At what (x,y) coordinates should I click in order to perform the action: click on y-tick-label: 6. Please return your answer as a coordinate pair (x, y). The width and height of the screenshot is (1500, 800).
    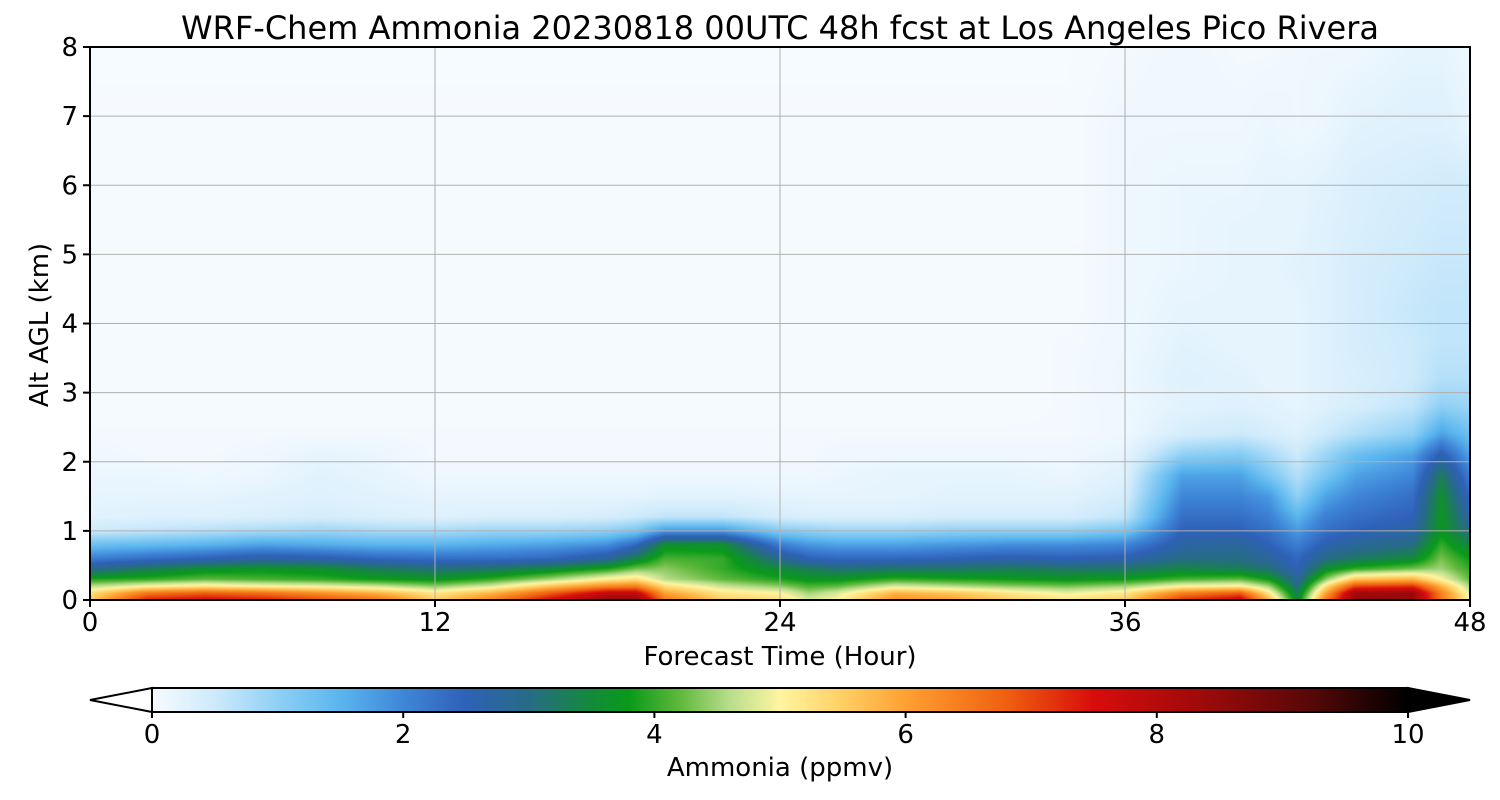
    Looking at the image, I should click on (69, 186).